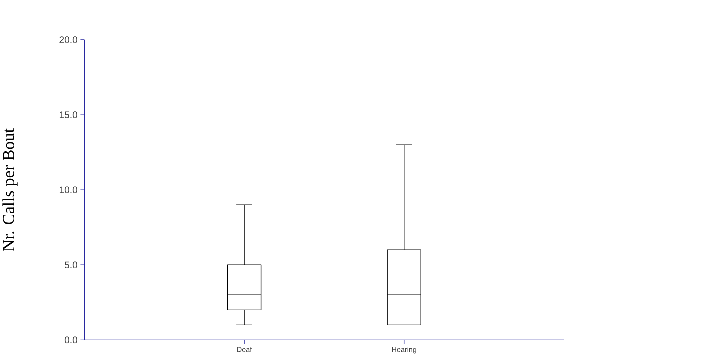 The image size is (724, 364). What do you see at coordinates (69, 115) in the screenshot?
I see `y-tick-label: 15.0` at bounding box center [69, 115].